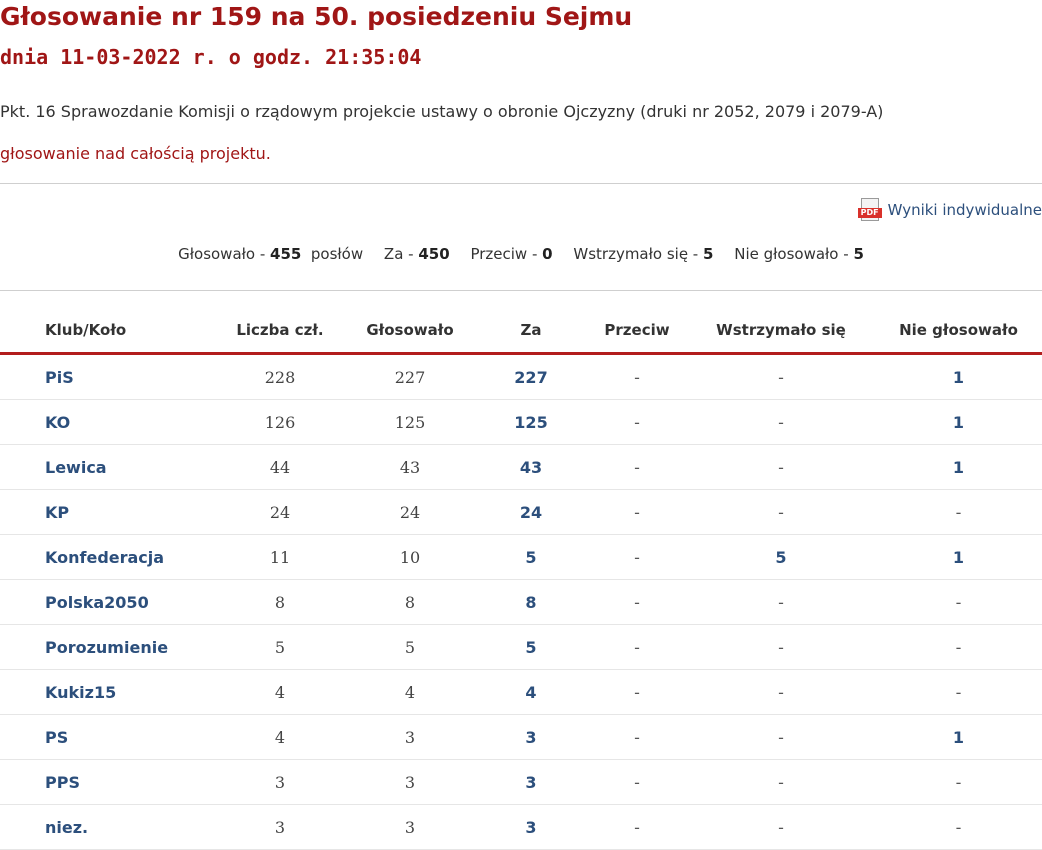 The height and width of the screenshot is (850, 1042). What do you see at coordinates (410, 331) in the screenshot?
I see `column-header-voted: Głosowało` at bounding box center [410, 331].